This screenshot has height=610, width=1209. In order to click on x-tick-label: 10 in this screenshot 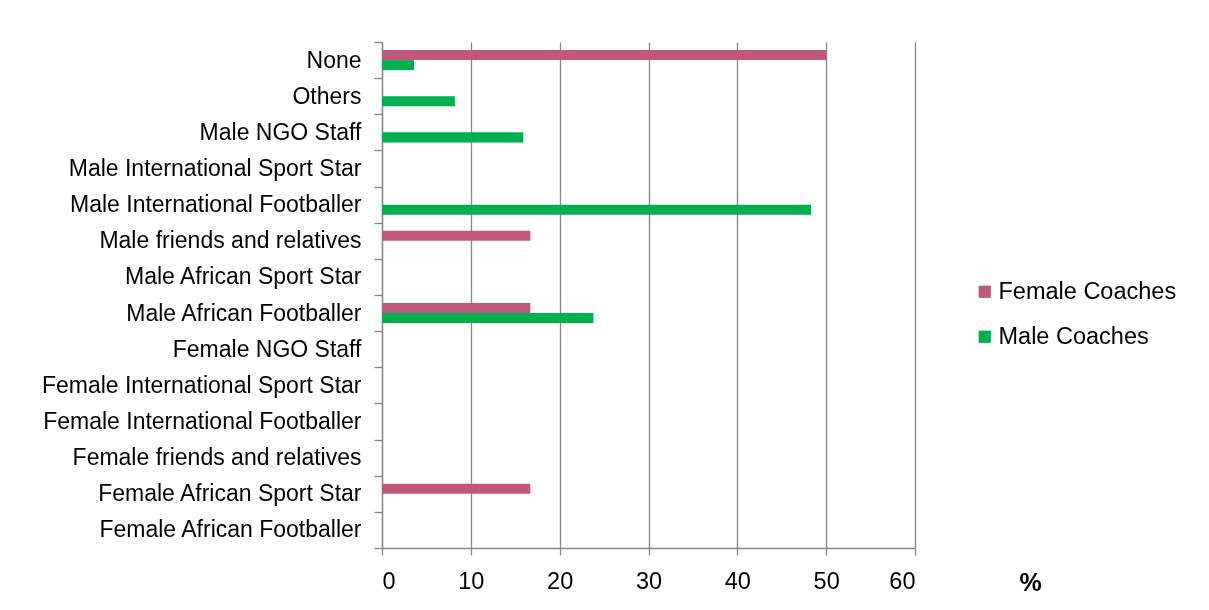, I will do `click(471, 580)`.